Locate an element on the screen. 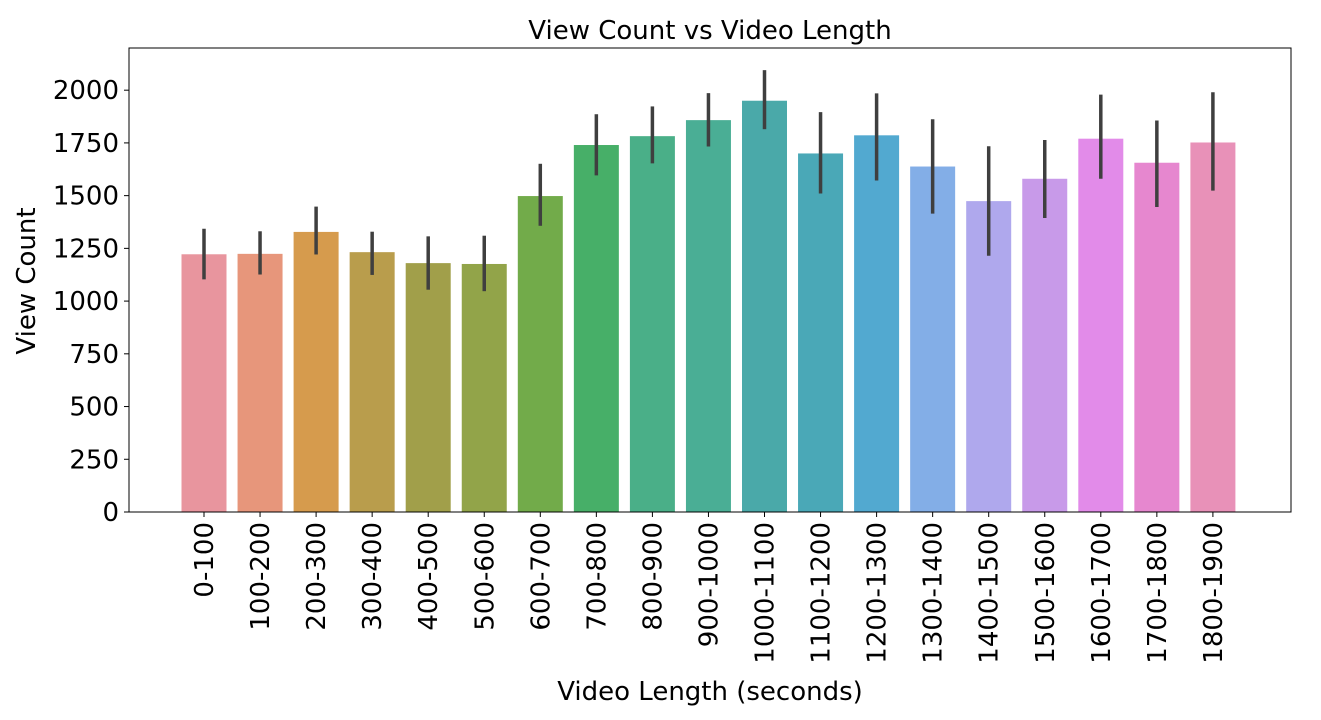  y-tick-label: 750 is located at coordinates (94, 355).